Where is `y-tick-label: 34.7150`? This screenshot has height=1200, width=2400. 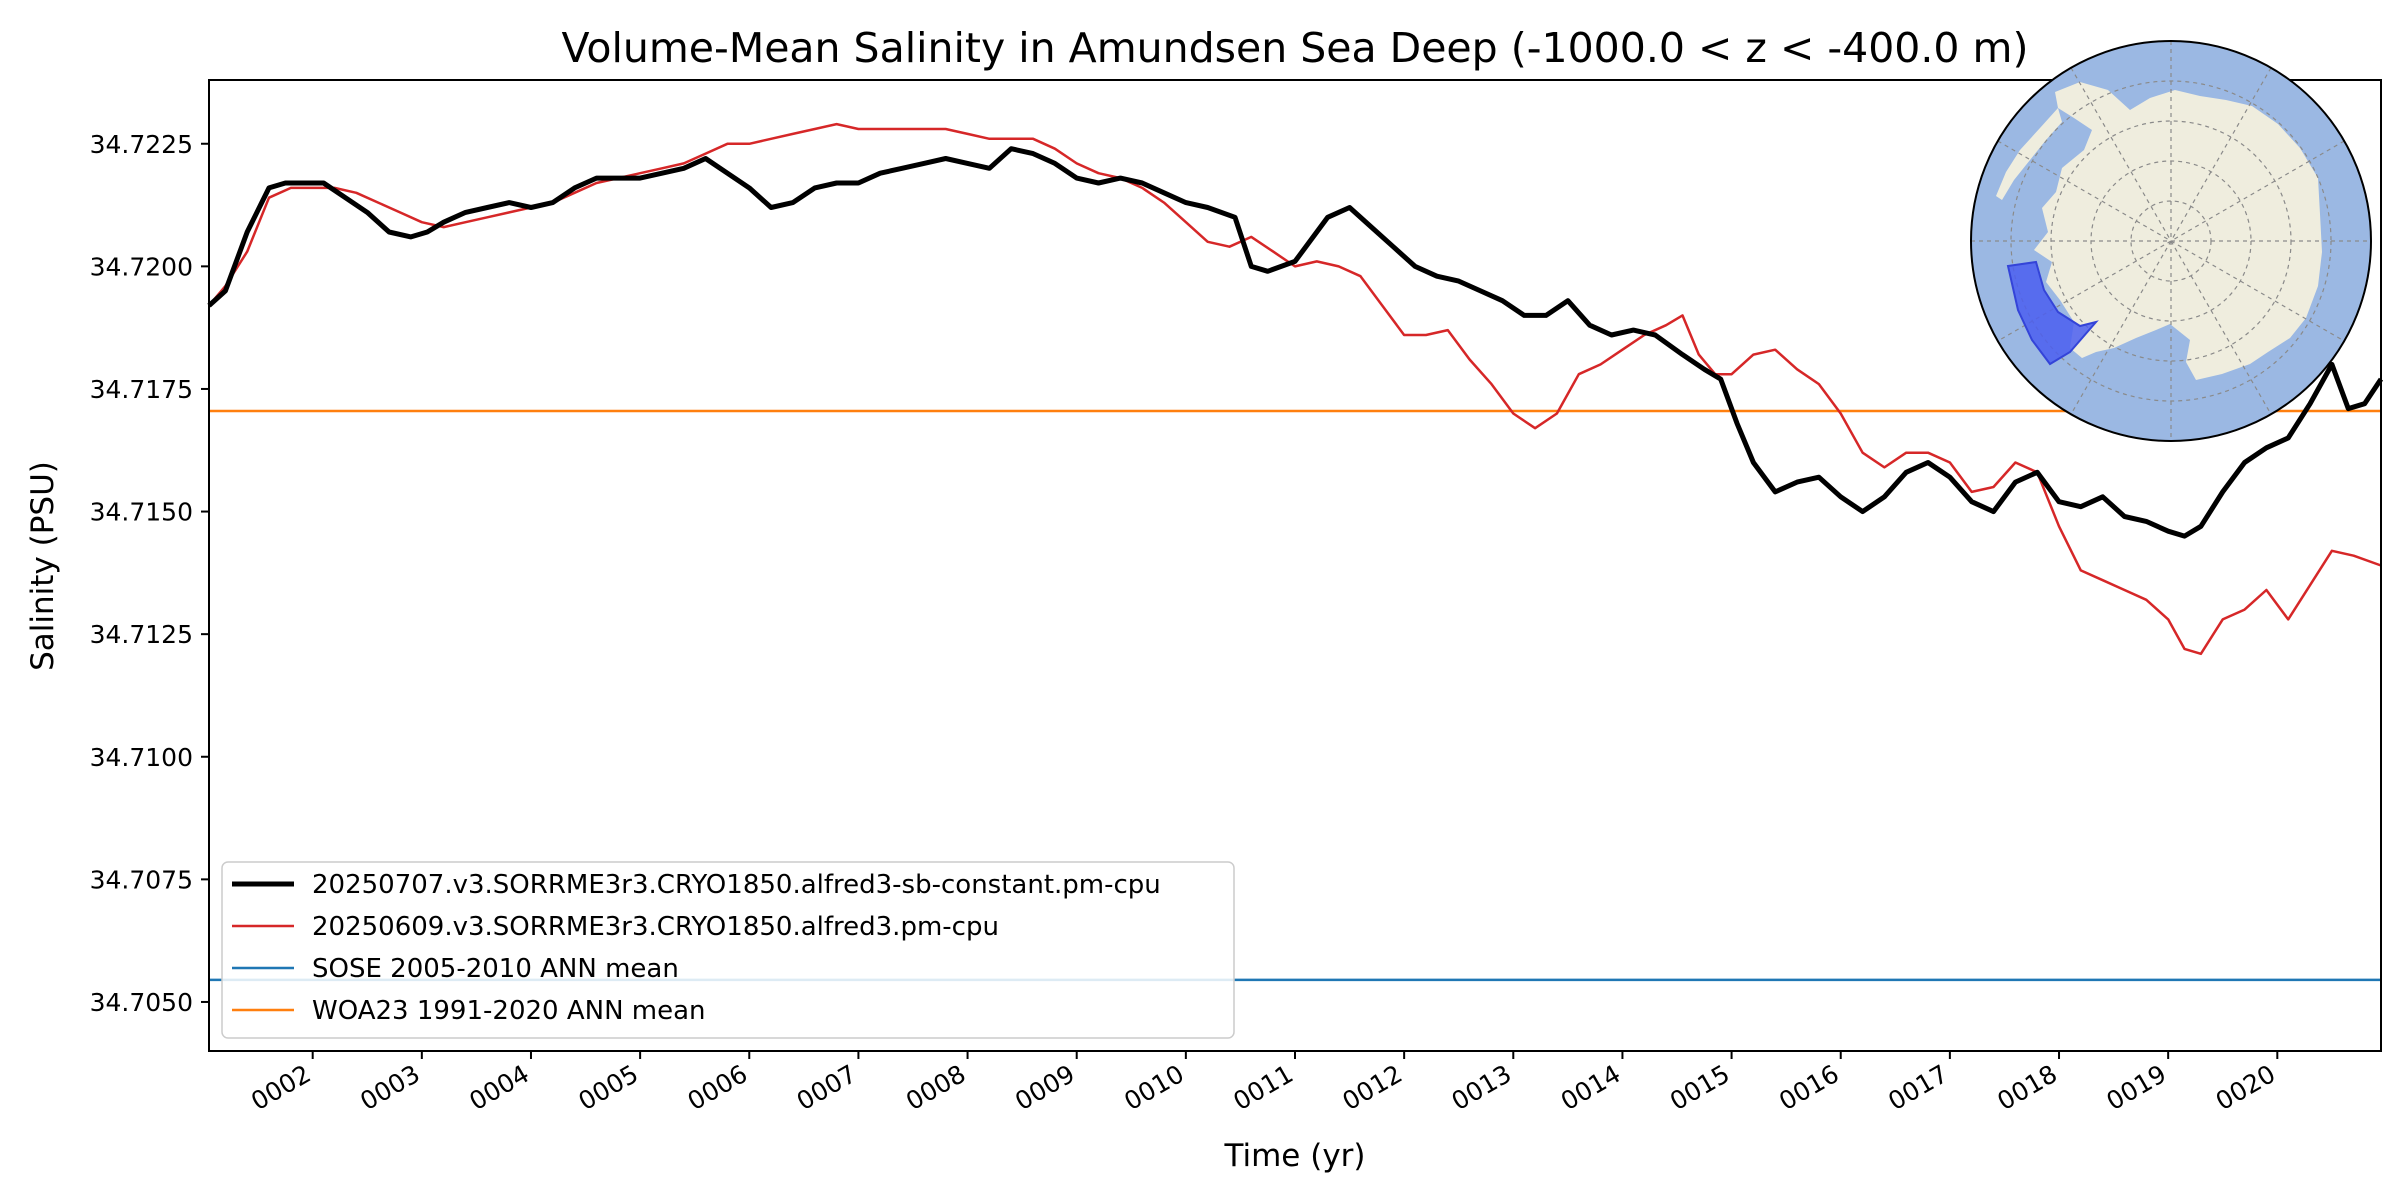 y-tick-label: 34.7150 is located at coordinates (141, 512).